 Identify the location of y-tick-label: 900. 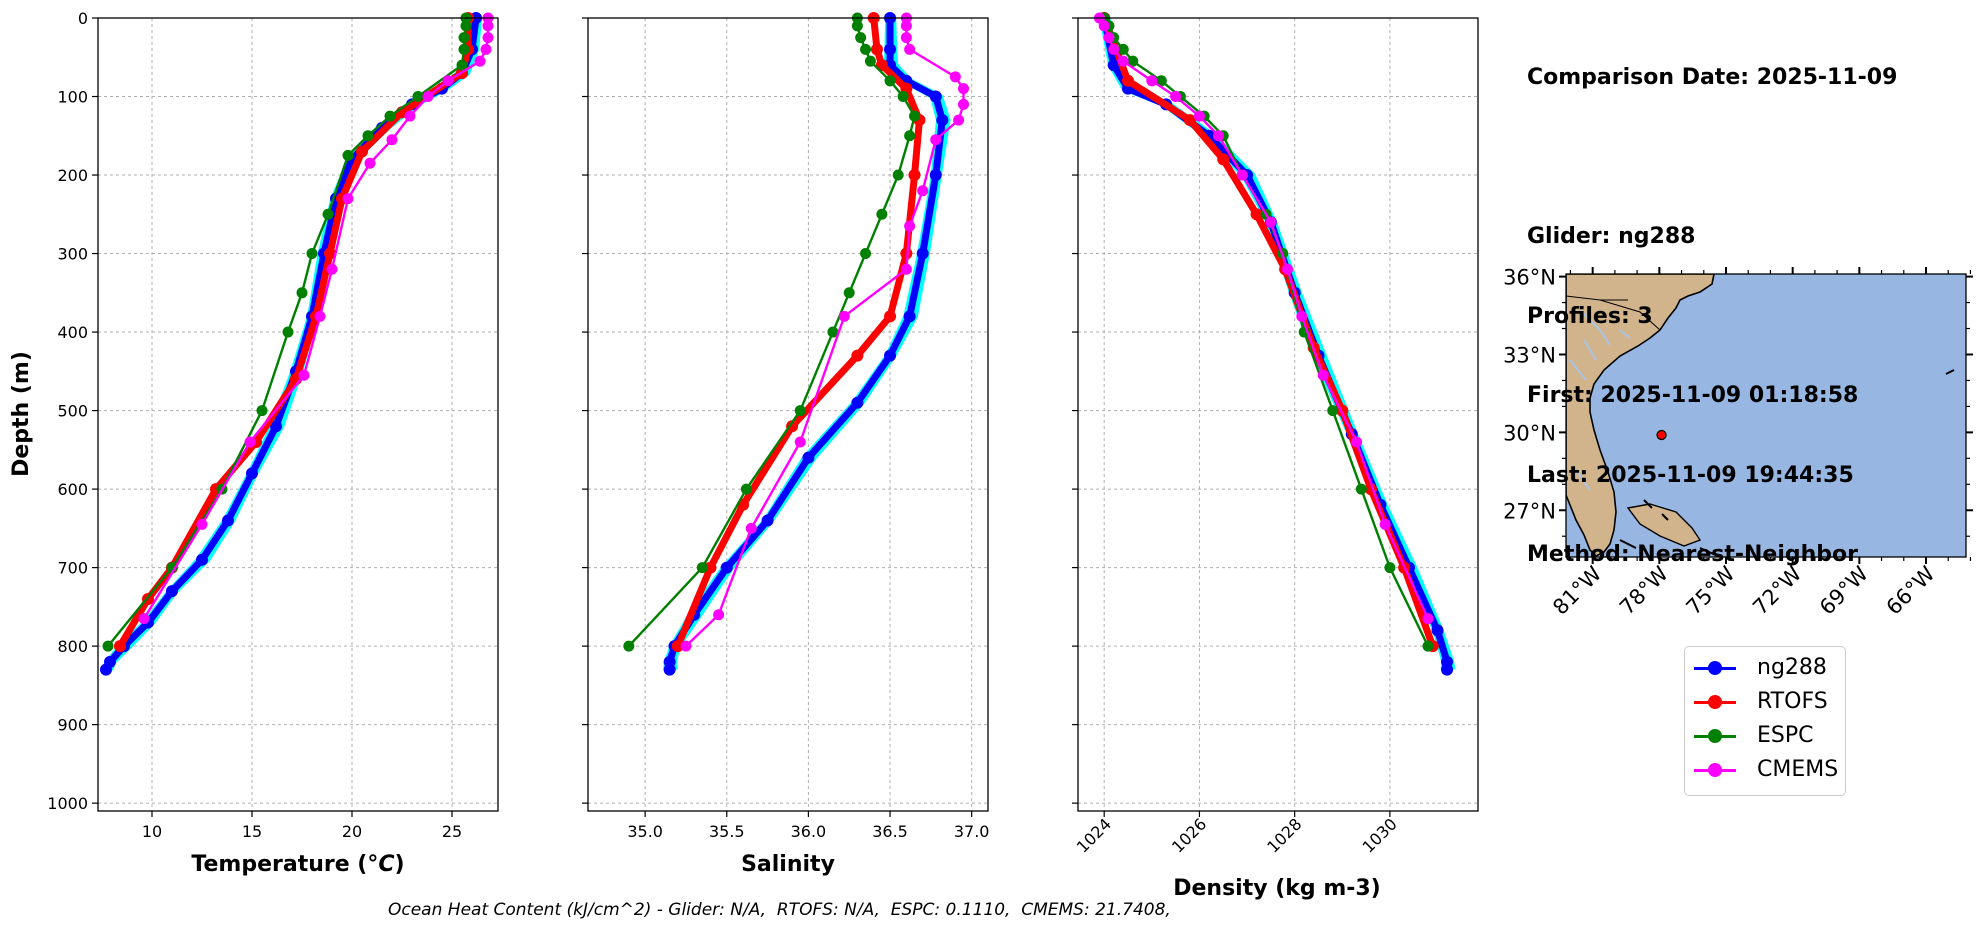
(72, 725).